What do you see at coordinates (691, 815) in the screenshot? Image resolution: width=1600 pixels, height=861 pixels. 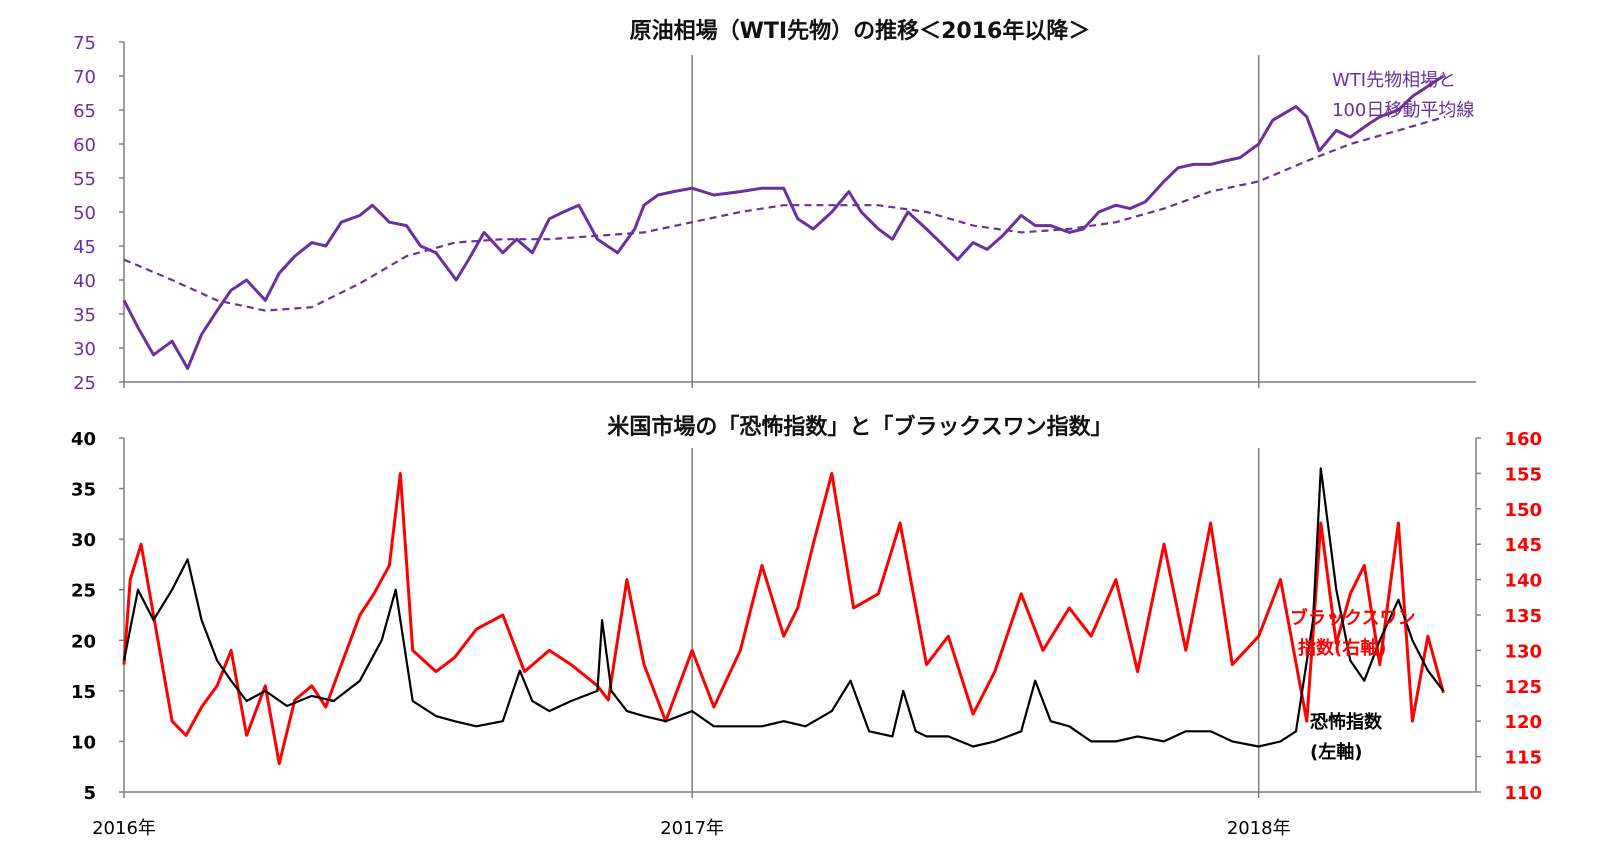 I see `x-axis-year-ticks: 2016年 2017年 2018年` at bounding box center [691, 815].